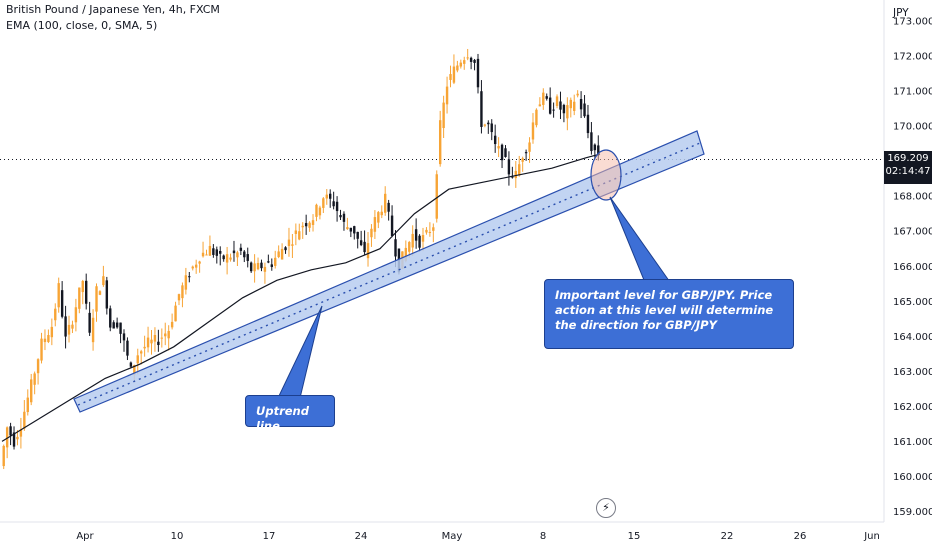 Image resolution: width=932 pixels, height=550 pixels. Describe the element at coordinates (177, 536) in the screenshot. I see `x-tick-label: 10` at that location.